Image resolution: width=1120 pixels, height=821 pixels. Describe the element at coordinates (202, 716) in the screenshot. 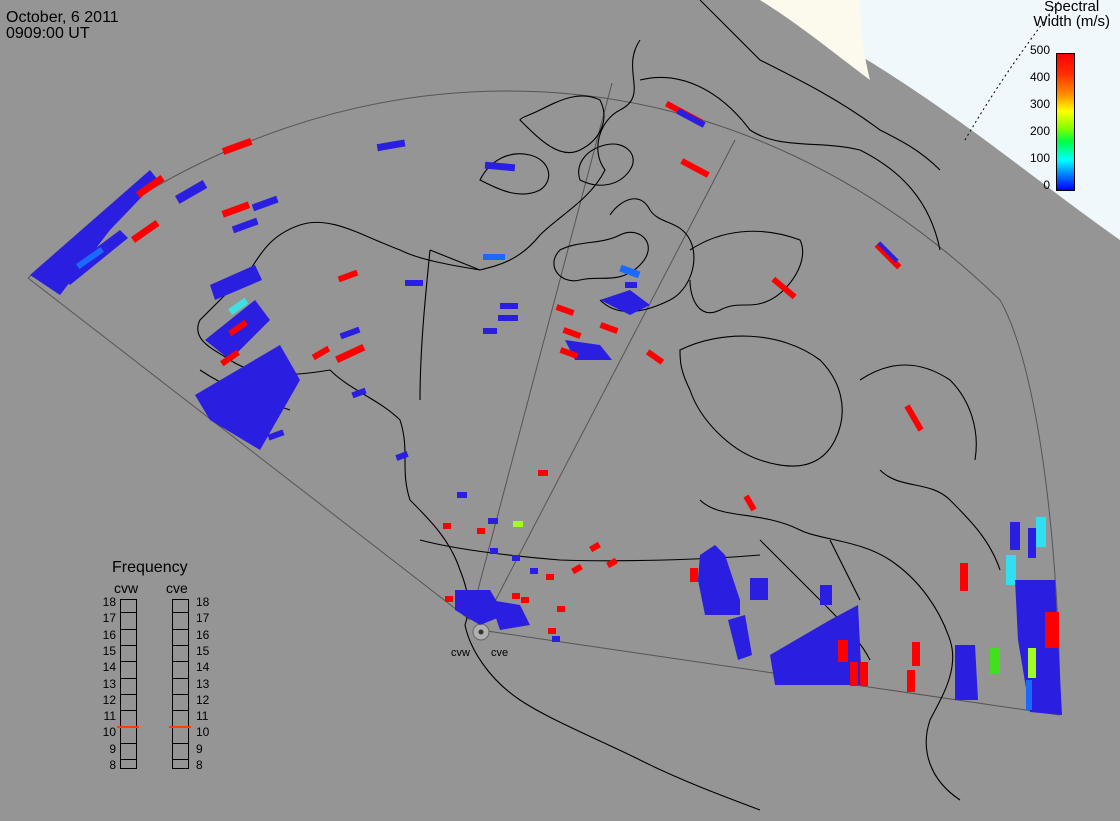

I see `frequency-scale-label: 11` at that location.